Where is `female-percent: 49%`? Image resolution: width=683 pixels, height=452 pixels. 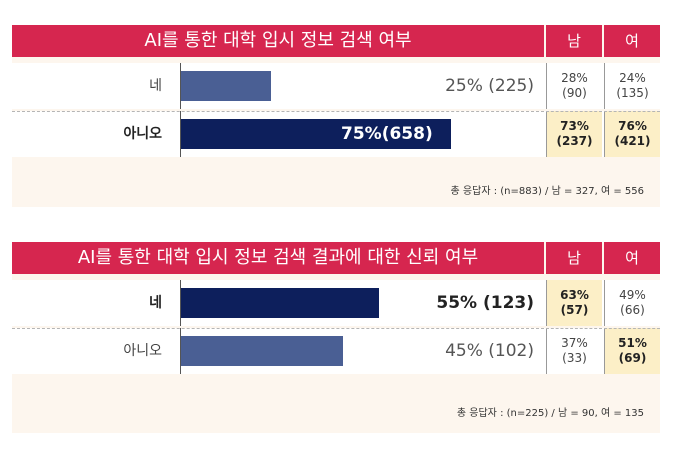 female-percent: 49% is located at coordinates (632, 295).